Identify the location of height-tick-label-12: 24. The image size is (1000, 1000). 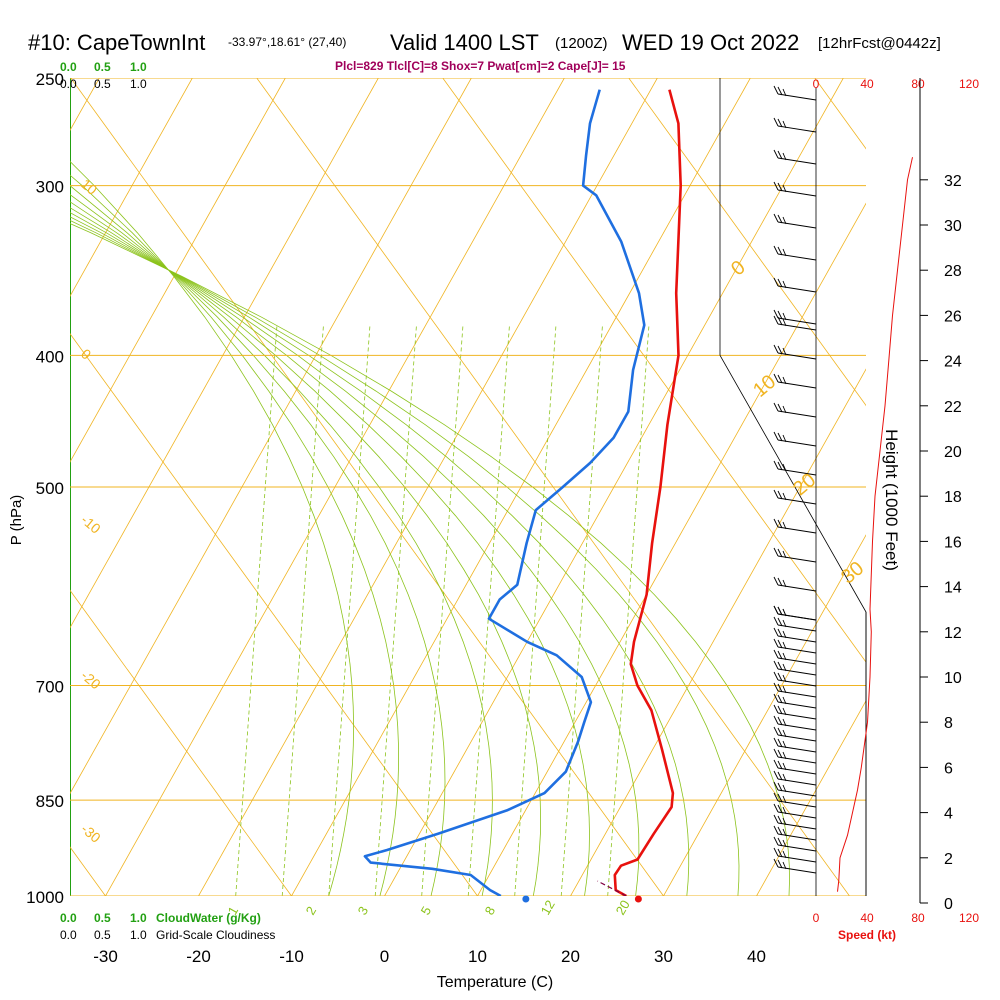
(953, 362).